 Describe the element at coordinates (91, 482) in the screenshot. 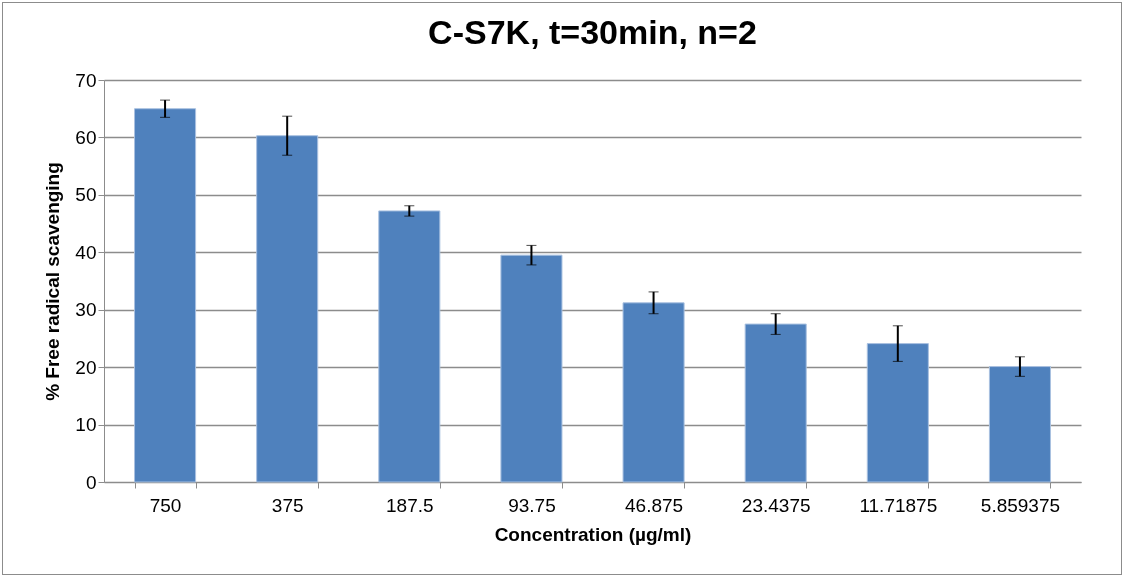

I see `y-tick-label: 0` at that location.